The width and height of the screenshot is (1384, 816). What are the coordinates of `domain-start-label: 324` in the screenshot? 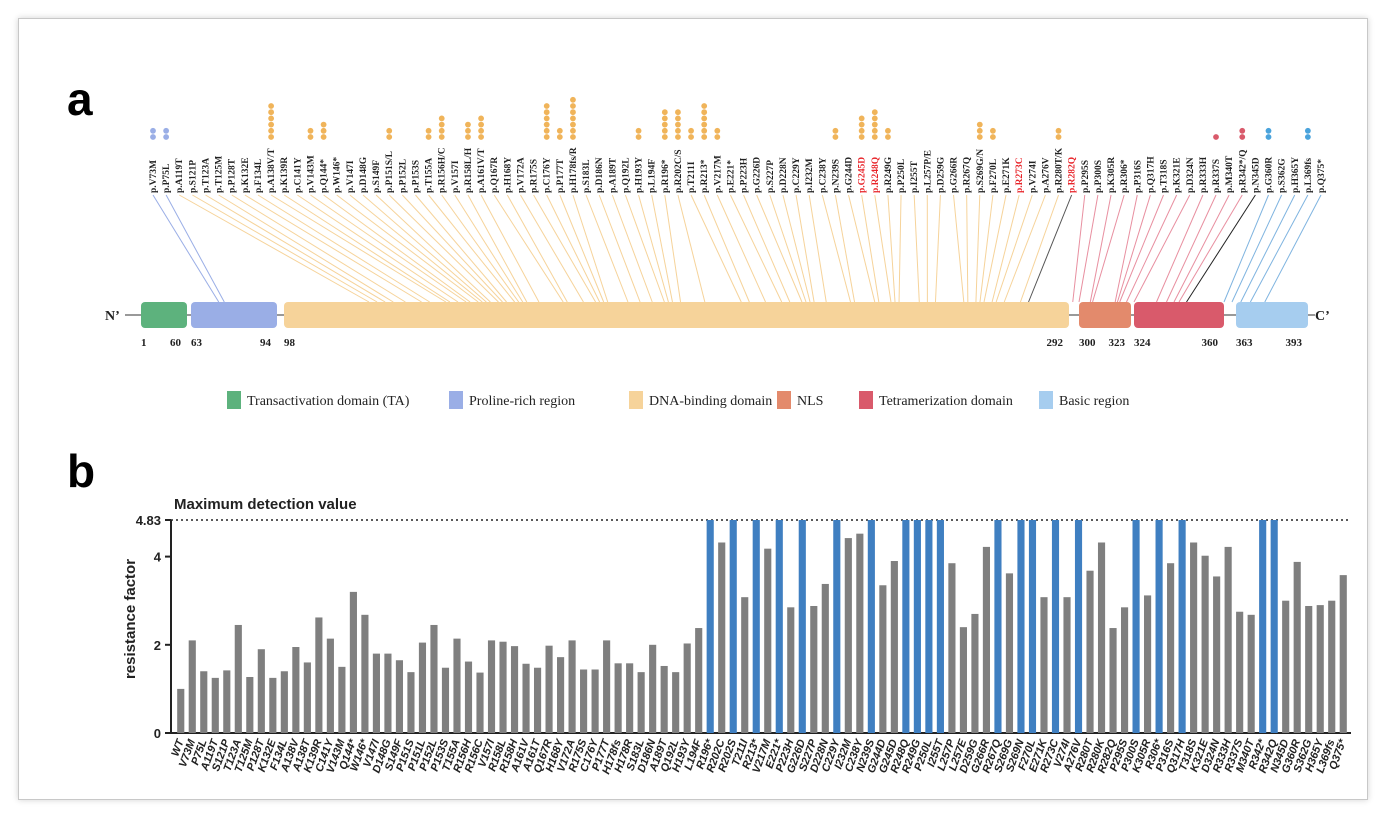 It's located at (1142, 343).